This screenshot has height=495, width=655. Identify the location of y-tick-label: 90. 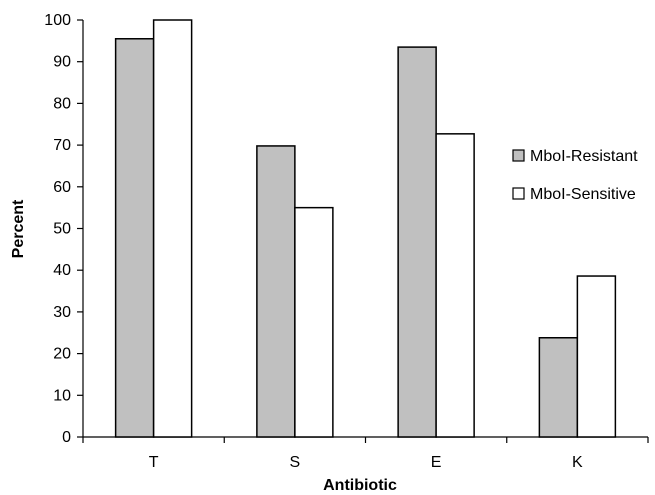
(62, 62).